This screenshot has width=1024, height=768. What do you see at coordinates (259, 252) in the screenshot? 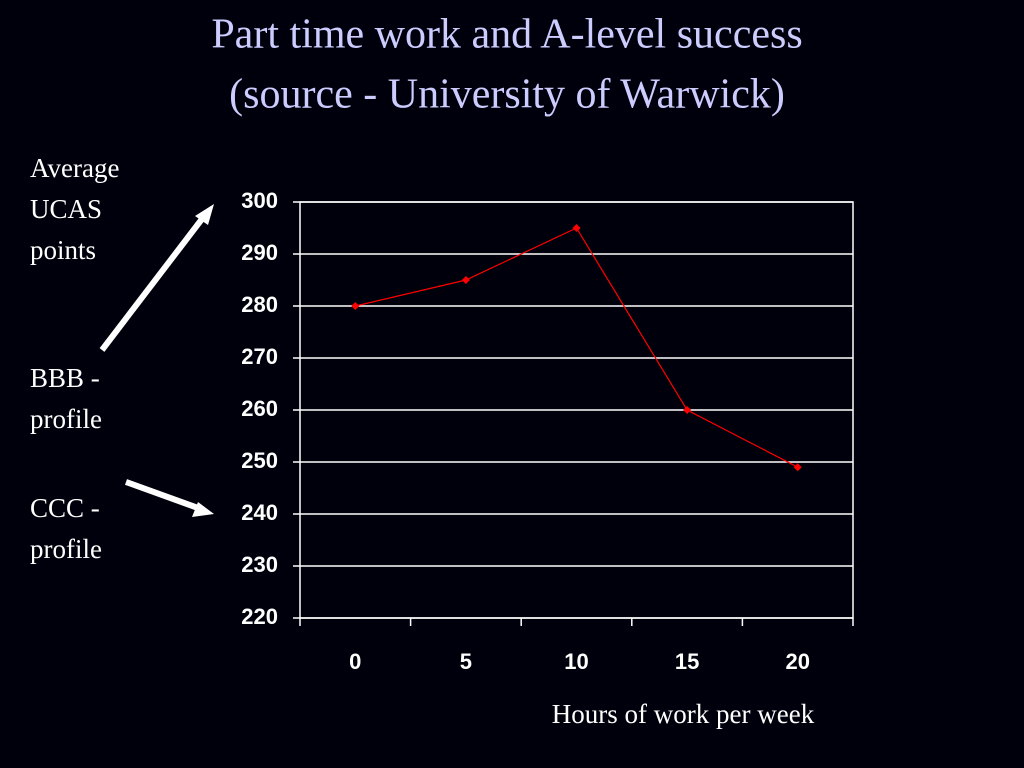
I see `y-tick-label: 290` at bounding box center [259, 252].